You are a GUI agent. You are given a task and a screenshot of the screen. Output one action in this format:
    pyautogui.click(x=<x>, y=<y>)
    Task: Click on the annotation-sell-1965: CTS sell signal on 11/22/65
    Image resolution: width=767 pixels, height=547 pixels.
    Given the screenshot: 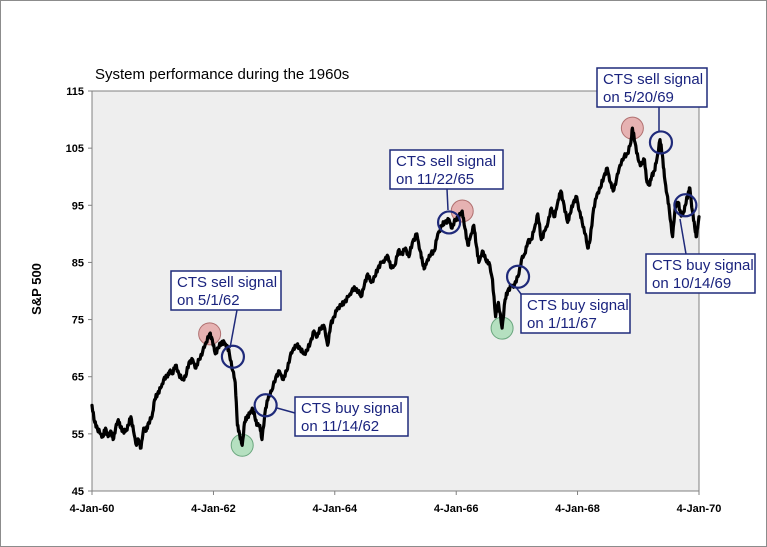 What is the action you would take?
    pyautogui.click(x=446, y=180)
    